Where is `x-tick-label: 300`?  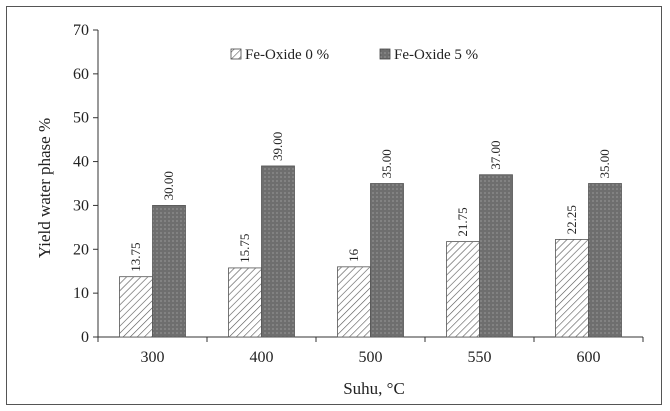
x-tick-label: 300 is located at coordinates (153, 357).